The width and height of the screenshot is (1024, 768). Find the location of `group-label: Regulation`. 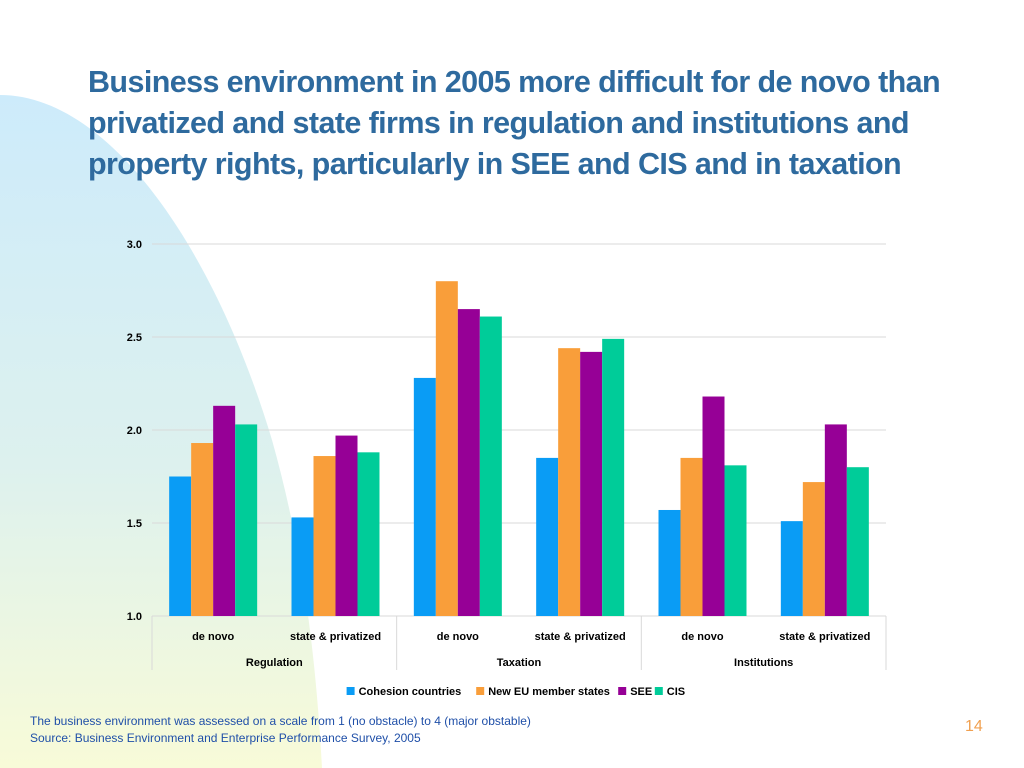

group-label: Regulation is located at coordinates (274, 663).